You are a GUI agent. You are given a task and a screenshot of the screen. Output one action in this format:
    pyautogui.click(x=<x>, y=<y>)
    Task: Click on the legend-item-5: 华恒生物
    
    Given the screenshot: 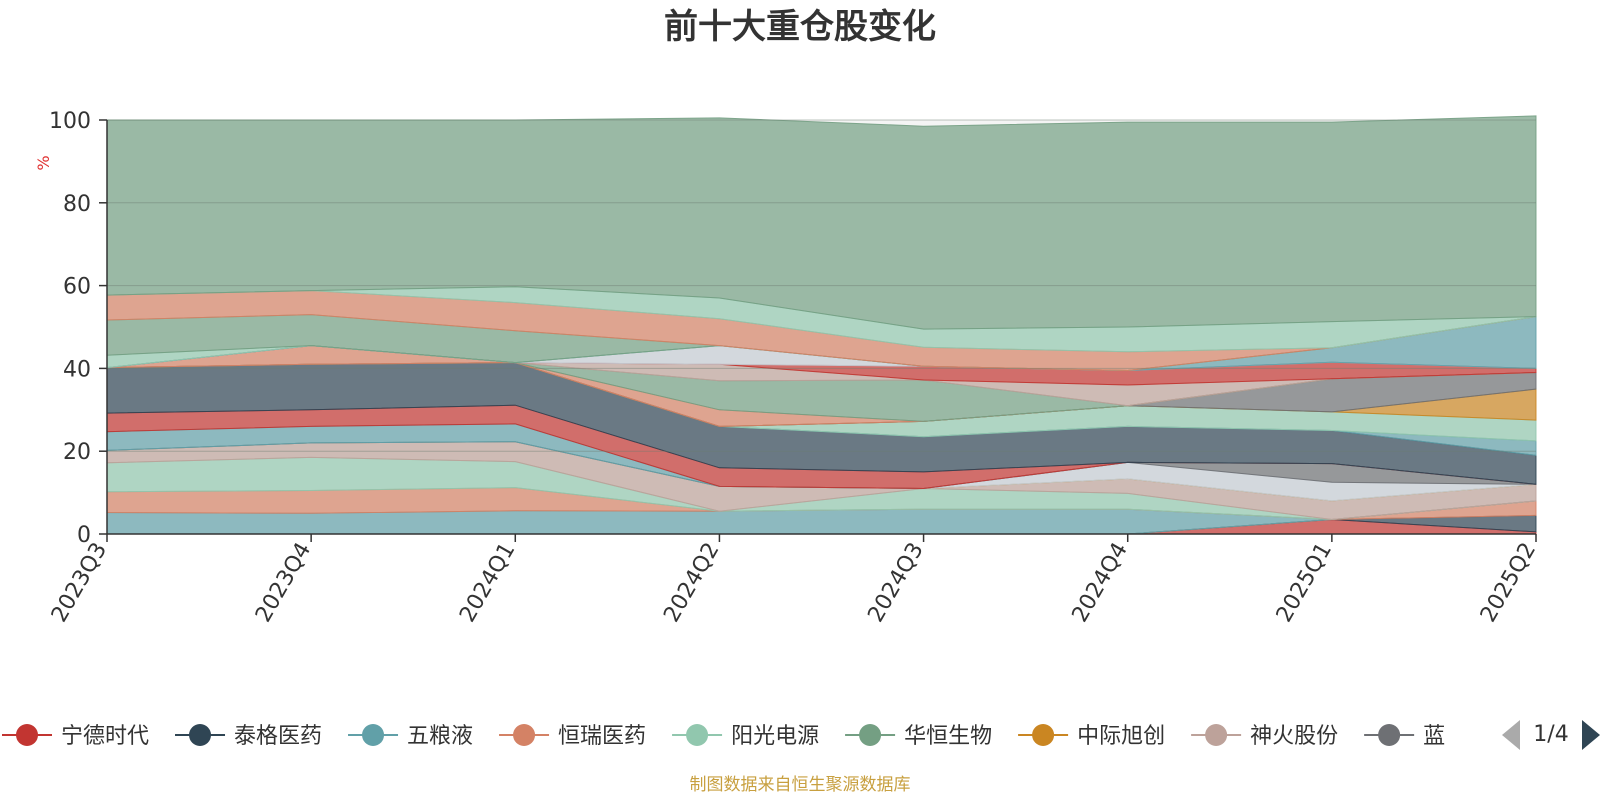 What is the action you would take?
    pyautogui.click(x=918, y=736)
    